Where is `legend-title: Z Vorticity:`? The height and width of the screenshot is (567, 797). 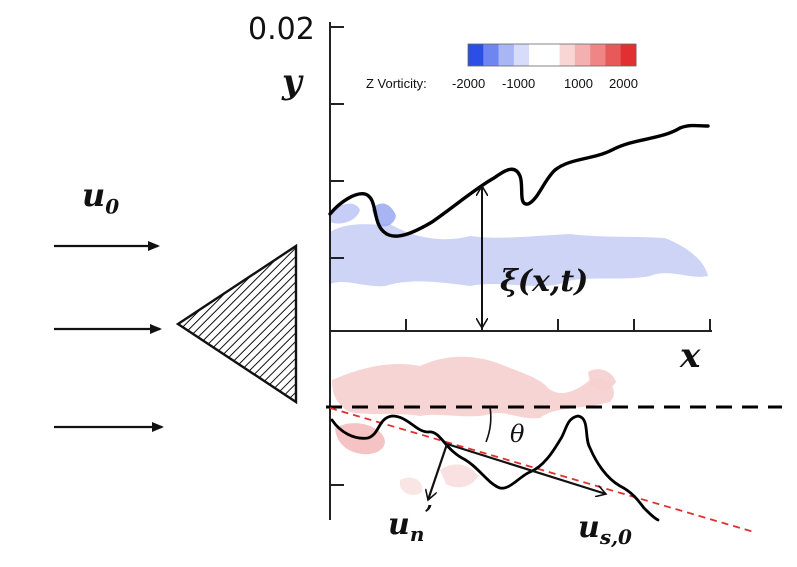 legend-title: Z Vorticity: is located at coordinates (396, 83).